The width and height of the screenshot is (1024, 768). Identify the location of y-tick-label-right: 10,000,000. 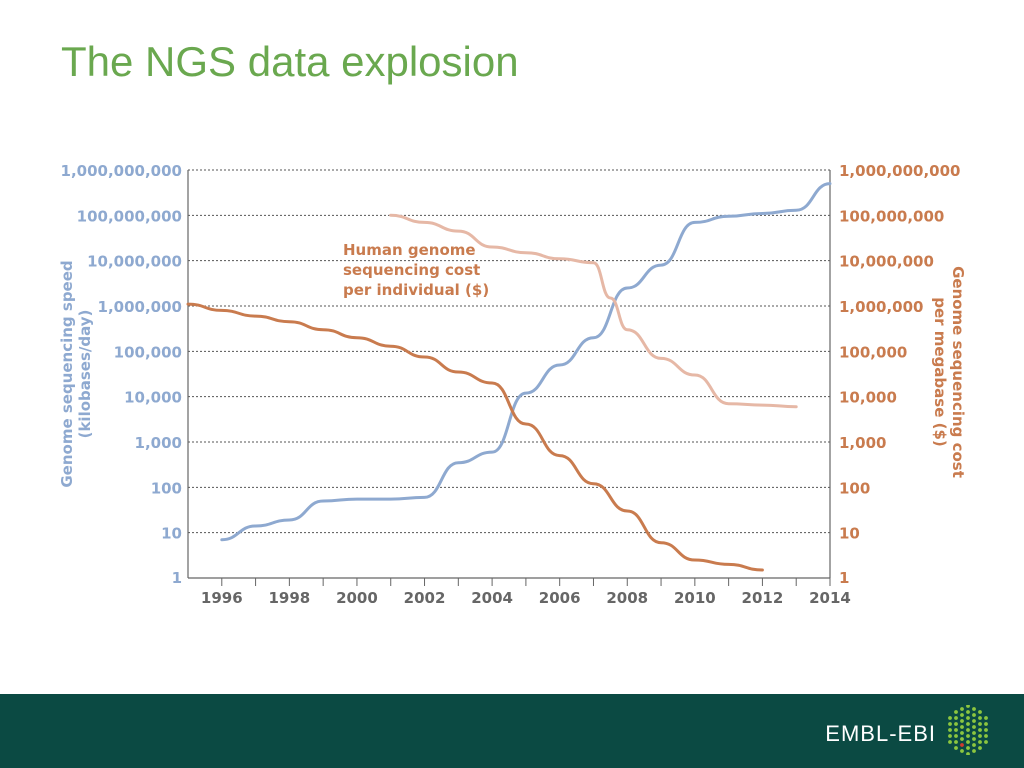
(886, 262).